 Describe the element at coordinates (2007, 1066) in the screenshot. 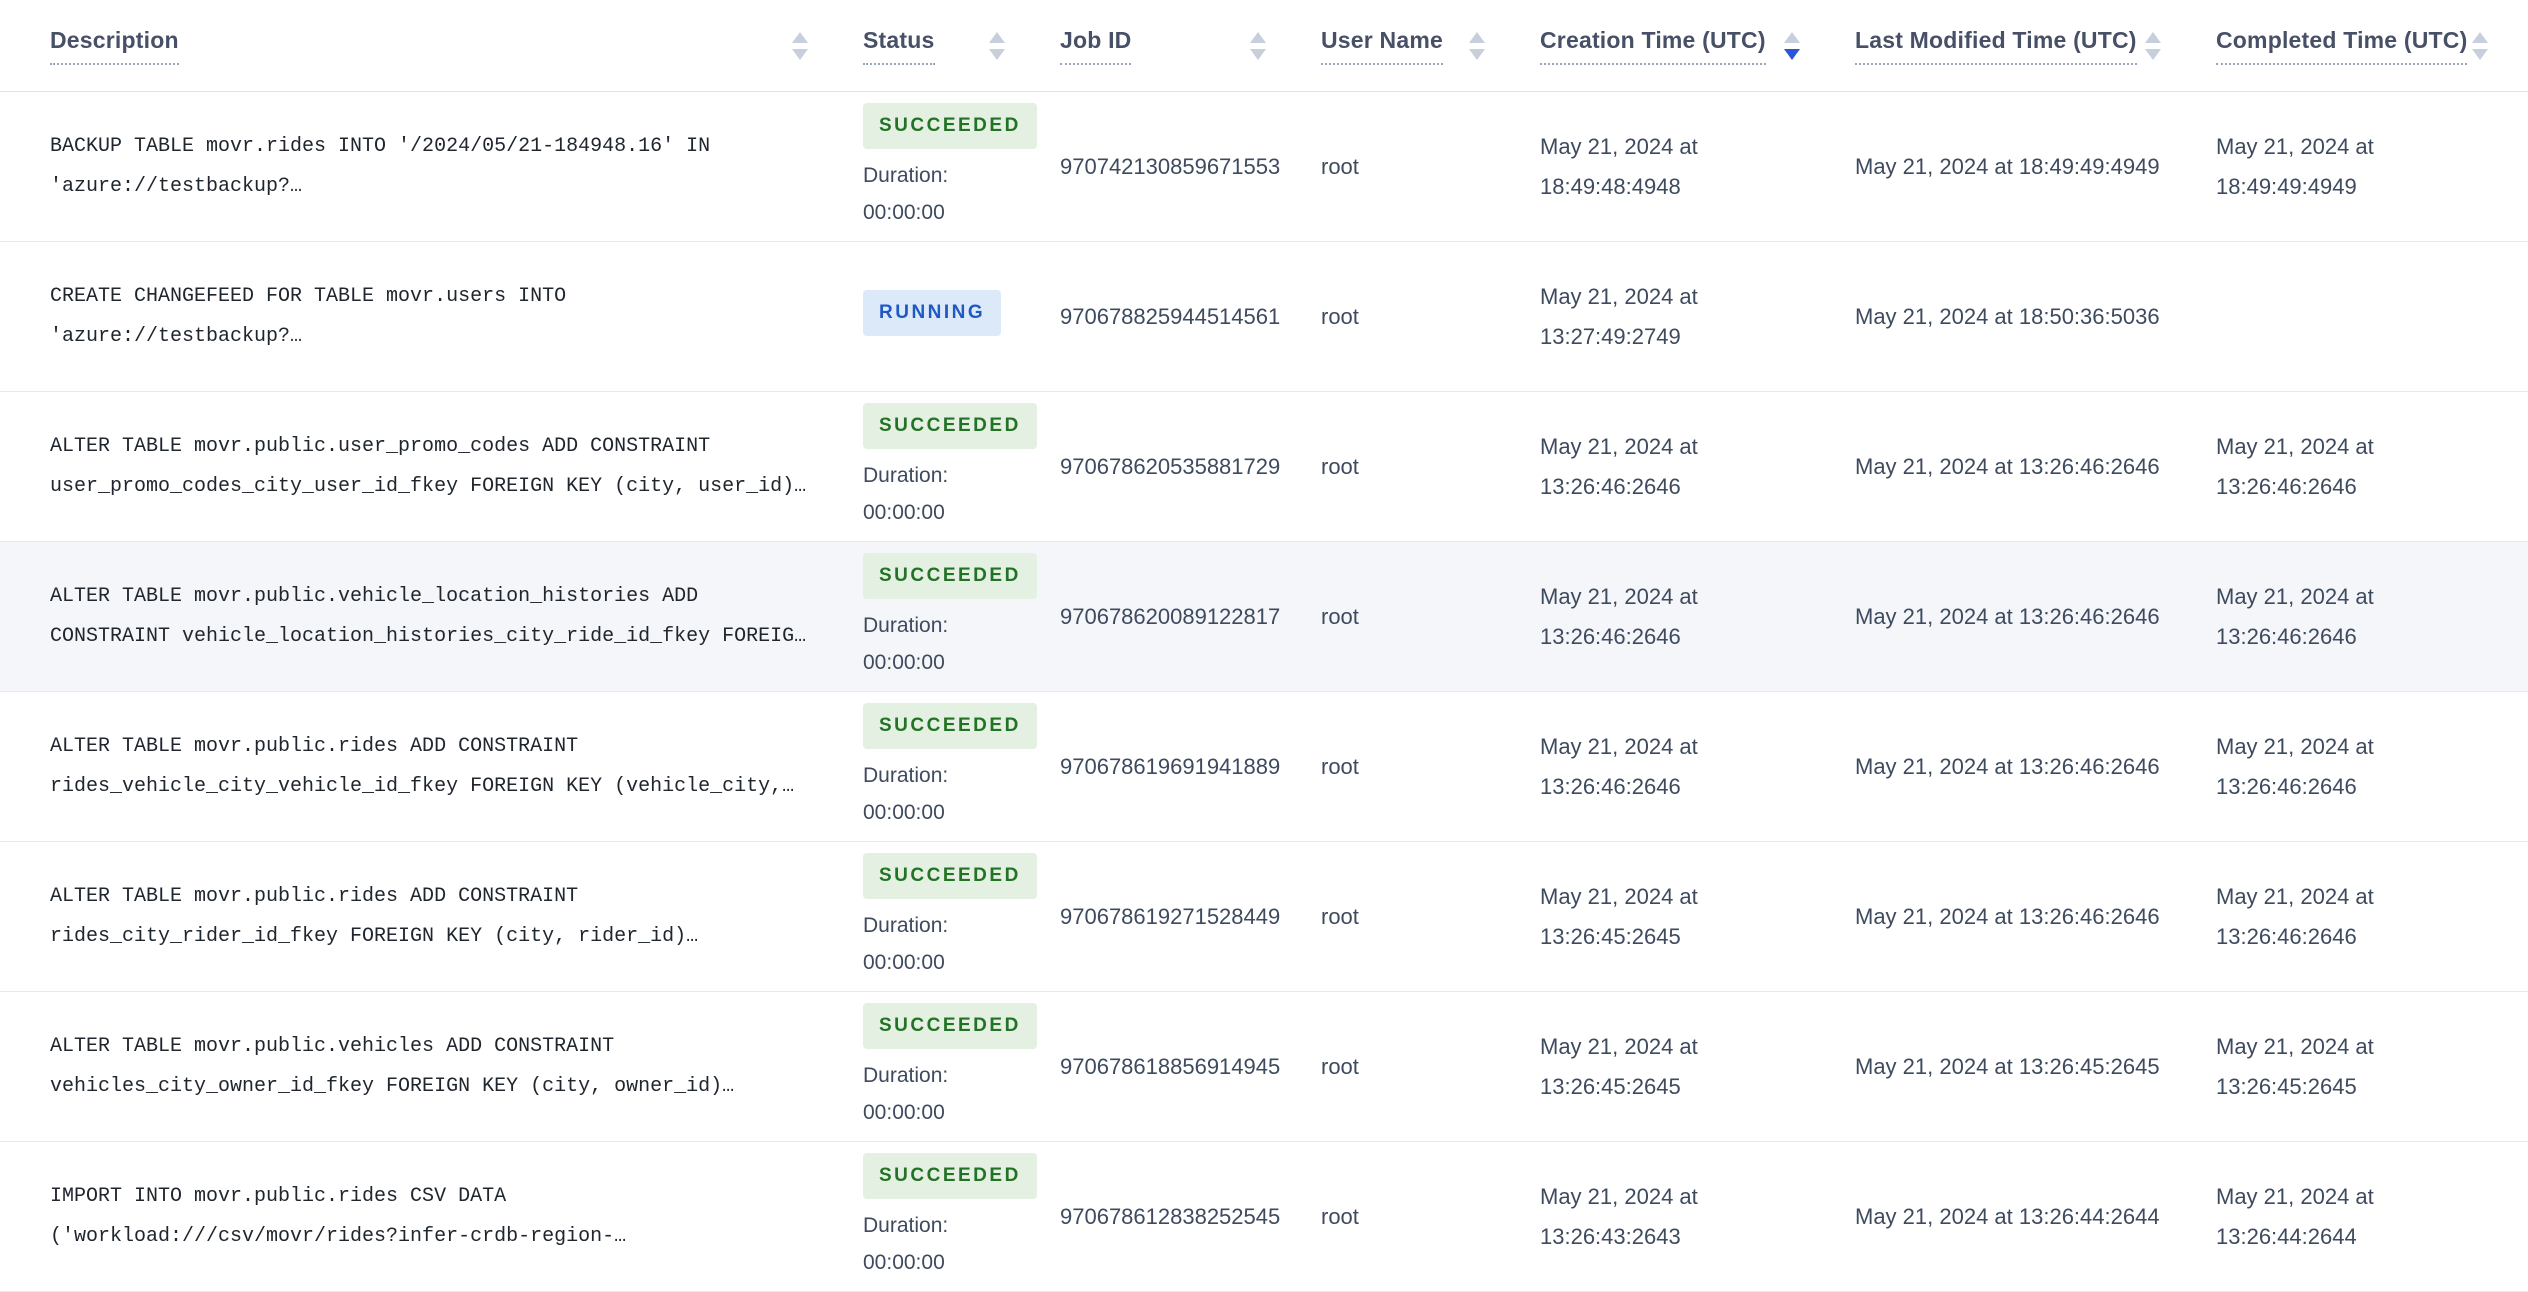

I see `last-modified-time: May 21, 2024 at 13:26:45:2645` at that location.